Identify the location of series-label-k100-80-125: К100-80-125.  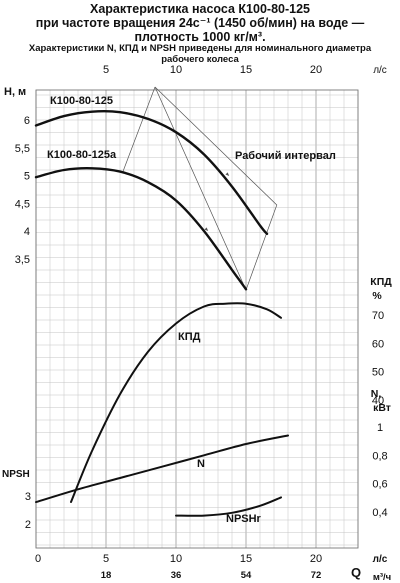
(81, 101).